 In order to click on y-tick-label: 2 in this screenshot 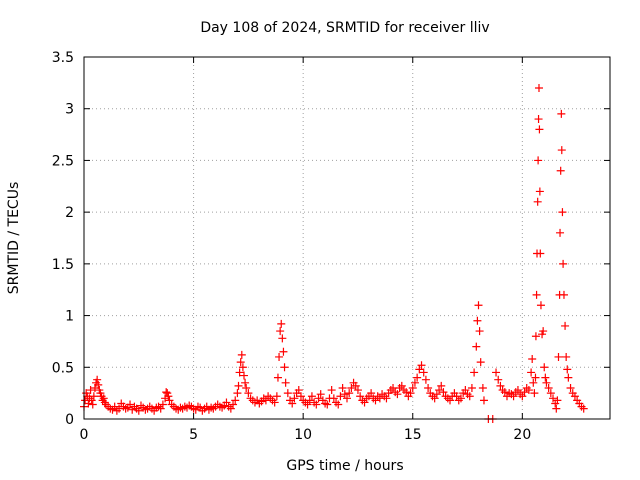, I will do `click(69, 213)`.